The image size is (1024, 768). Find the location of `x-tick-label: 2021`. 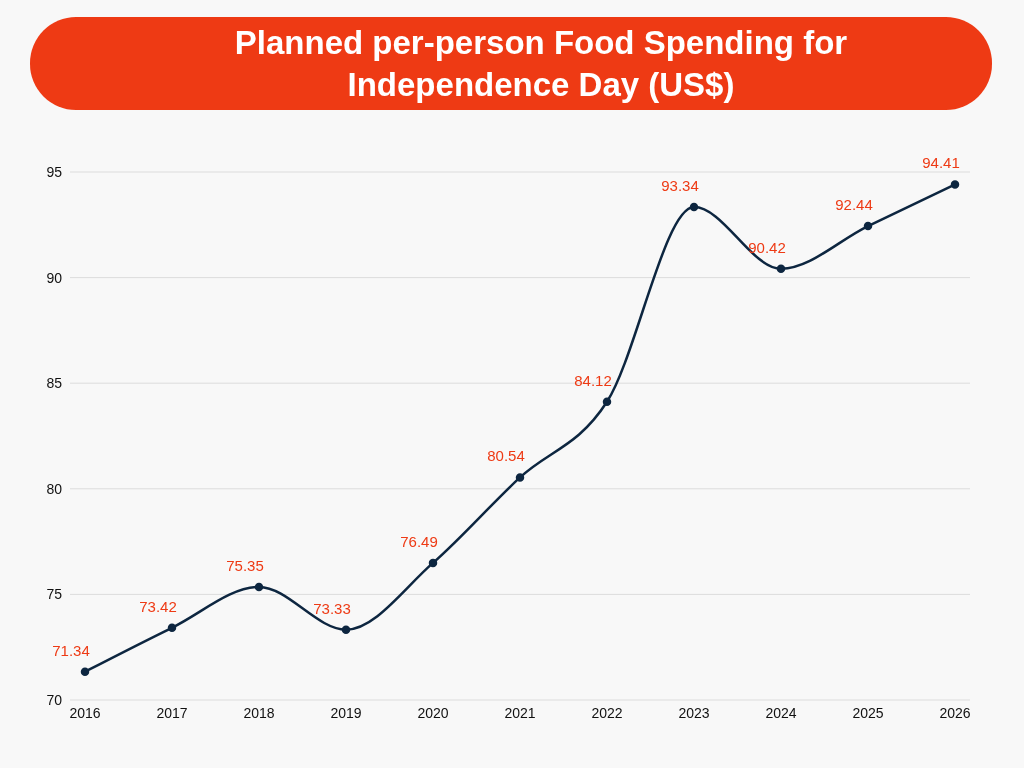

x-tick-label: 2021 is located at coordinates (520, 712).